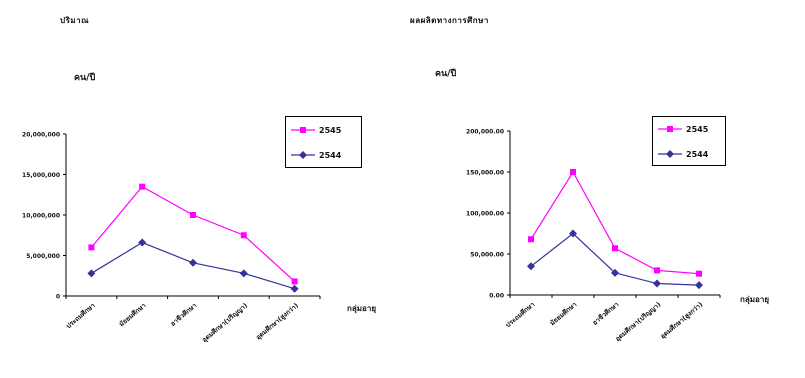 Image resolution: width=805 pixels, height=378 pixels. Describe the element at coordinates (496, 296) in the screenshot. I see `y-tick-label: 0.00` at that location.